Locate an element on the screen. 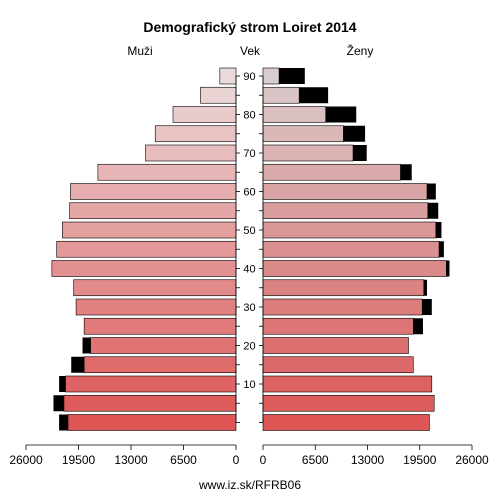 This screenshot has height=500, width=500. female-x-tick-label: 0 is located at coordinates (263, 460).